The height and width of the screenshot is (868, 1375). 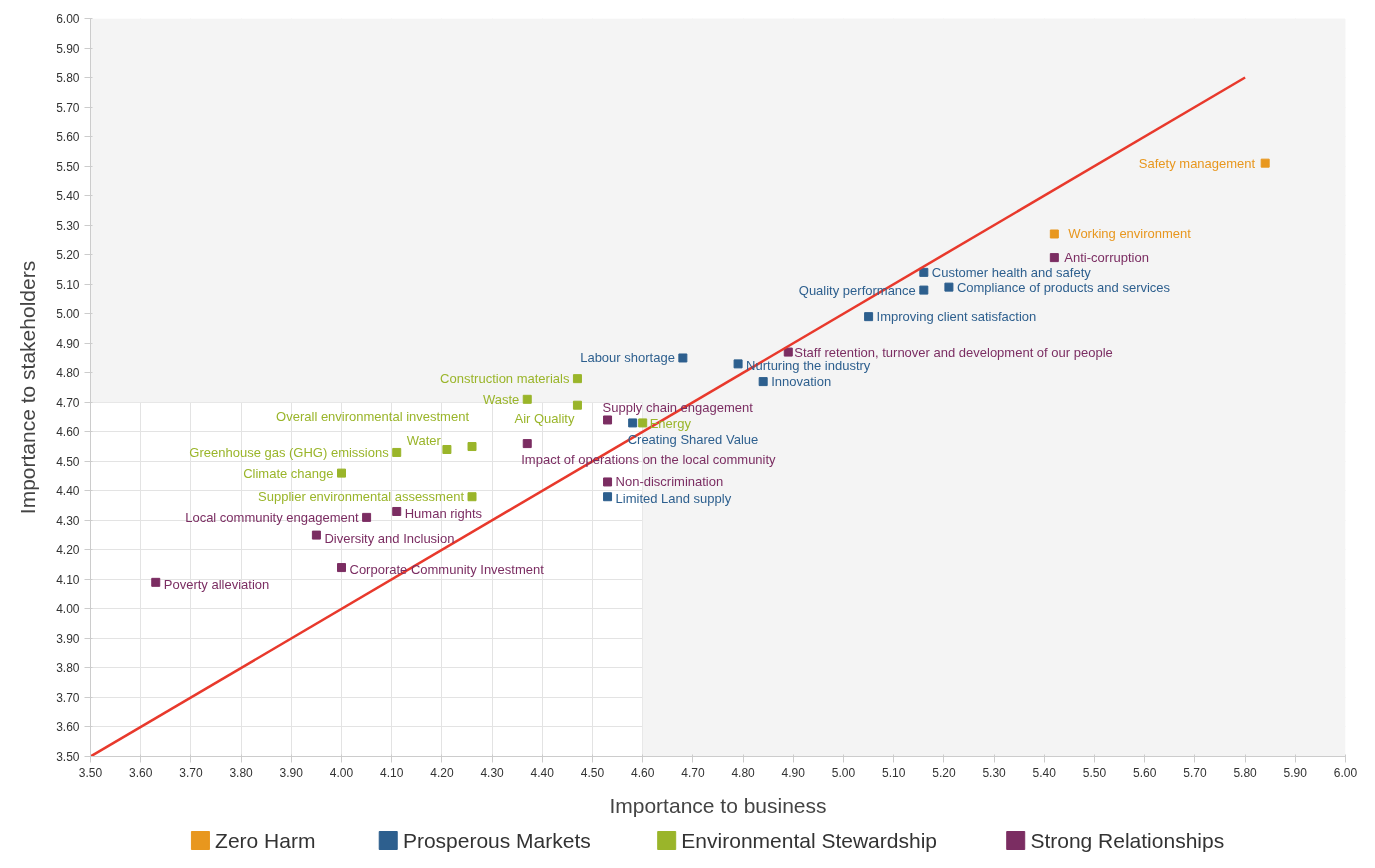 What do you see at coordinates (1106, 258) in the screenshot?
I see `annotation: Anti-corruption` at bounding box center [1106, 258].